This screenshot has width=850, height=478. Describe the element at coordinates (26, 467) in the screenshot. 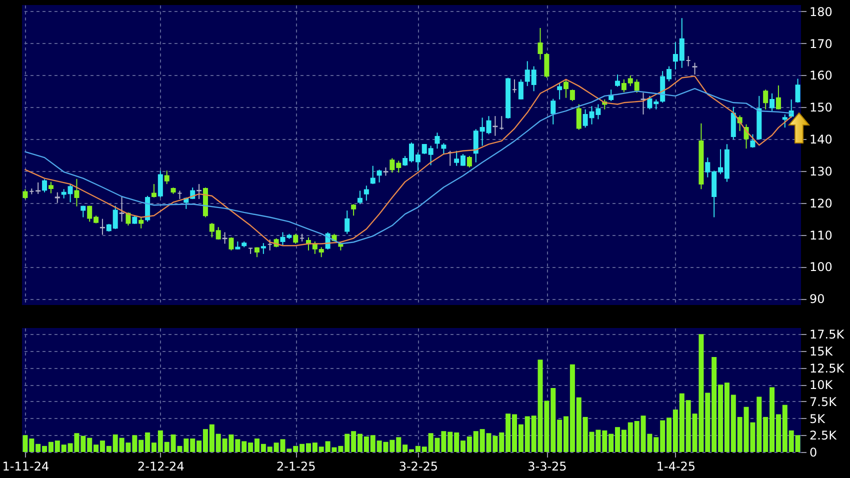

I see `x-tick-label: 1-11-24` at that location.